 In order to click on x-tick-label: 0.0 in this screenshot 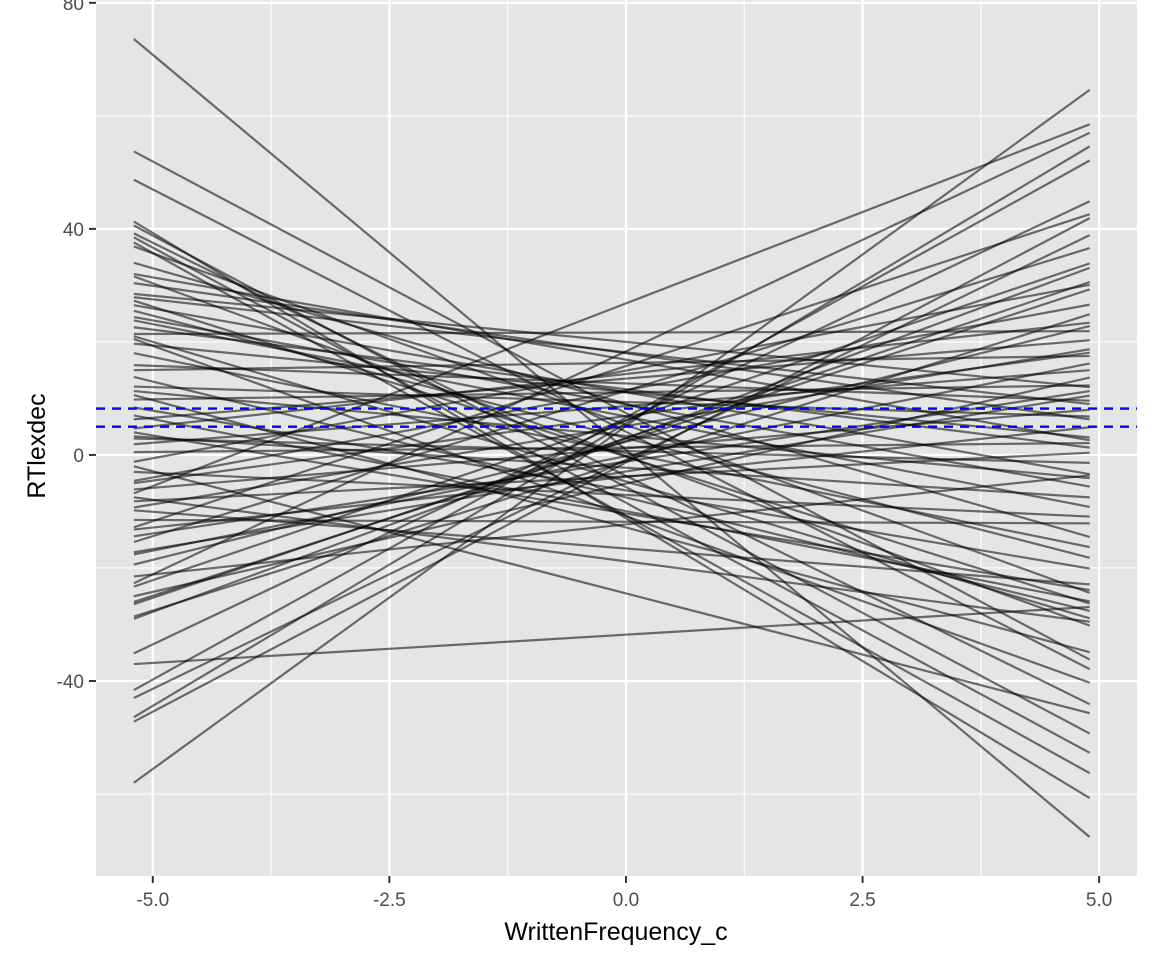, I will do `click(626, 900)`.